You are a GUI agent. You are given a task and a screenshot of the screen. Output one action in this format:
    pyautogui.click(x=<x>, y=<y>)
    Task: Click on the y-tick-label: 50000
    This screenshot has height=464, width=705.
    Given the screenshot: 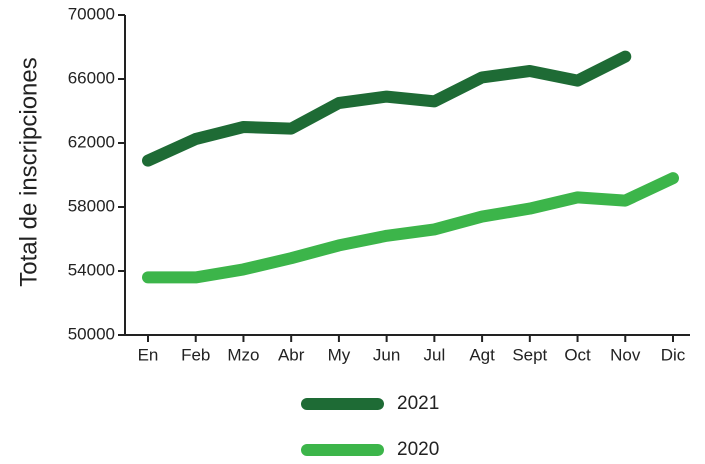 What is the action you would take?
    pyautogui.click(x=91, y=333)
    